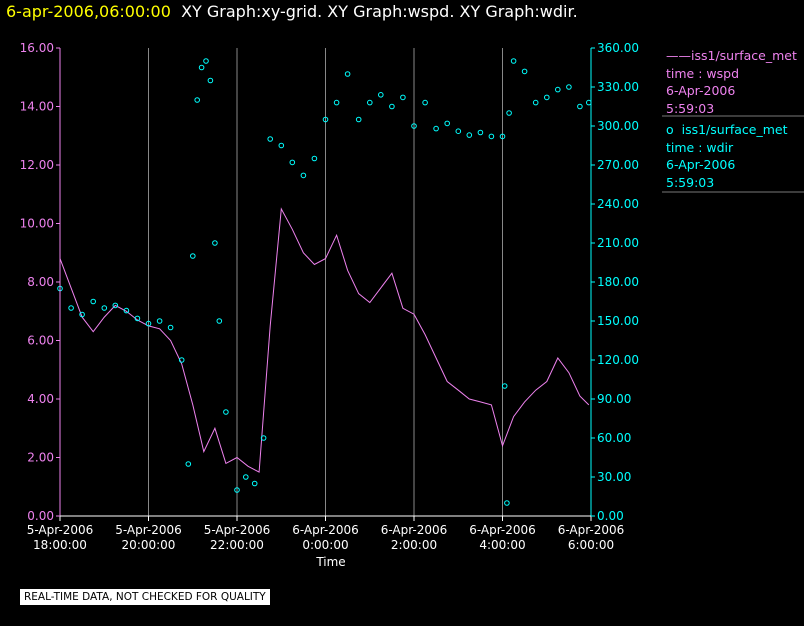 The width and height of the screenshot is (804, 626). What do you see at coordinates (618, 204) in the screenshot?
I see `y-right-tick-label: 240.00` at bounding box center [618, 204].